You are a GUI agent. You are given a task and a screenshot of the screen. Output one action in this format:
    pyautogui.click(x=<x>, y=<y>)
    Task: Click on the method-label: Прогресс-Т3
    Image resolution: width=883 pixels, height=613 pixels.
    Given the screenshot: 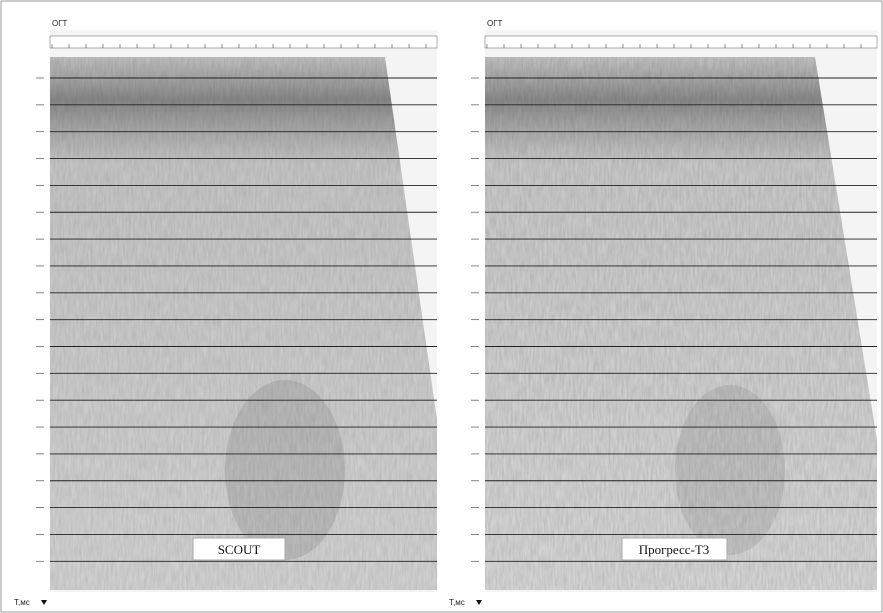 What is the action you would take?
    pyautogui.click(x=674, y=549)
    